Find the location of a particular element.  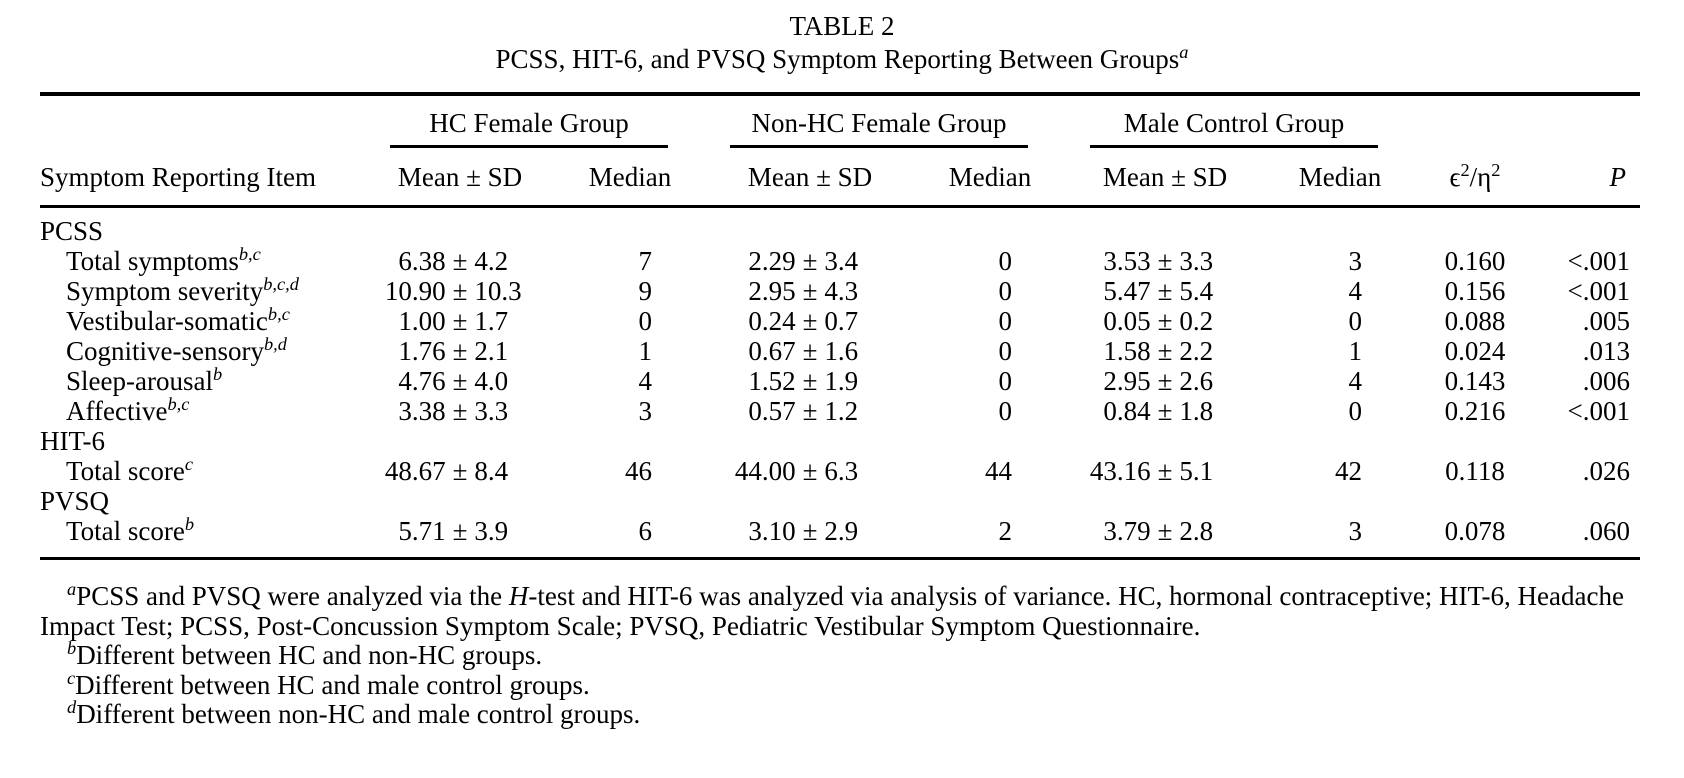

footnote-marker: b,c,d is located at coordinates (281, 284).